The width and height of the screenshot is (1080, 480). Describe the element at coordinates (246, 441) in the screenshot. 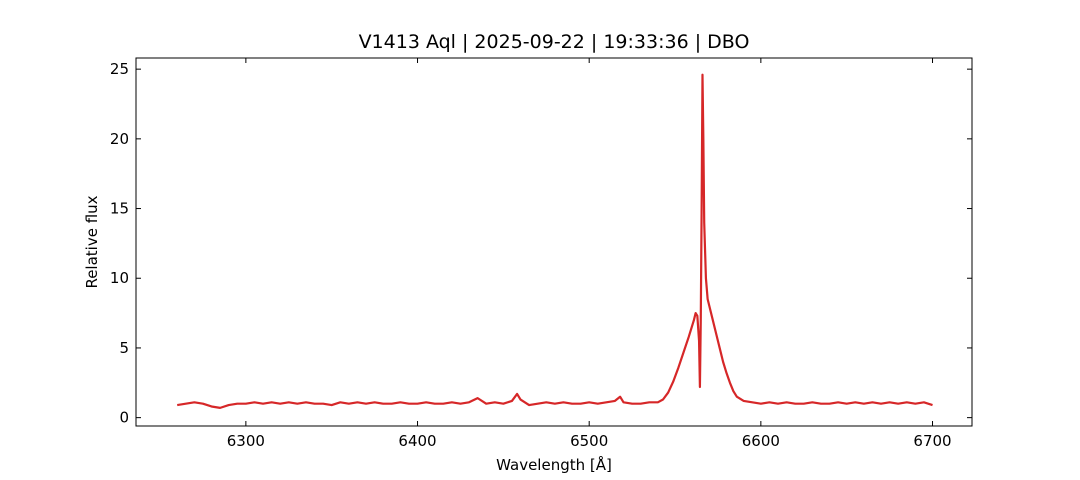

I see `x-tick-label: 6300` at that location.